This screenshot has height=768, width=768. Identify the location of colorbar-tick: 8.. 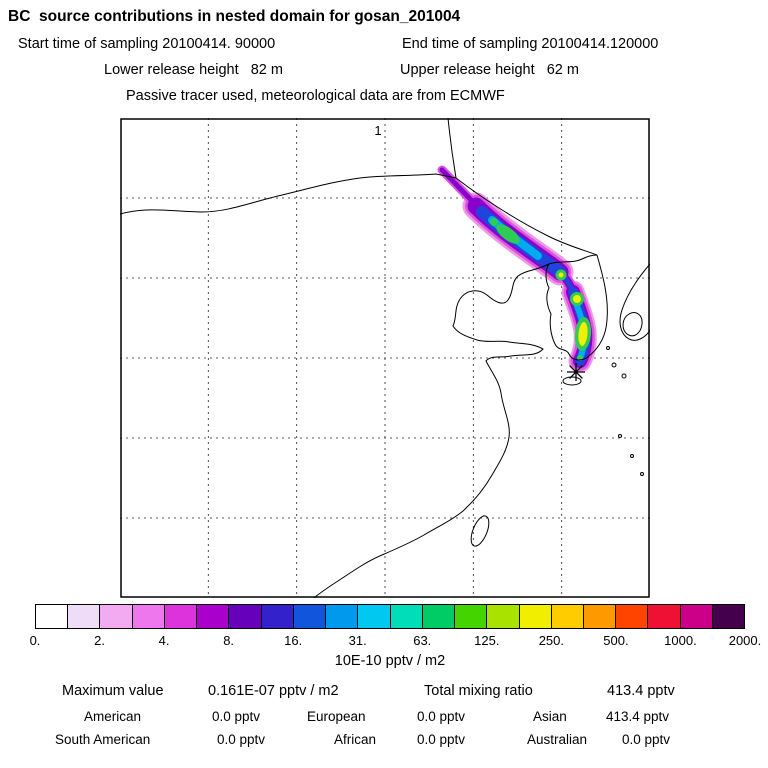
(229, 640).